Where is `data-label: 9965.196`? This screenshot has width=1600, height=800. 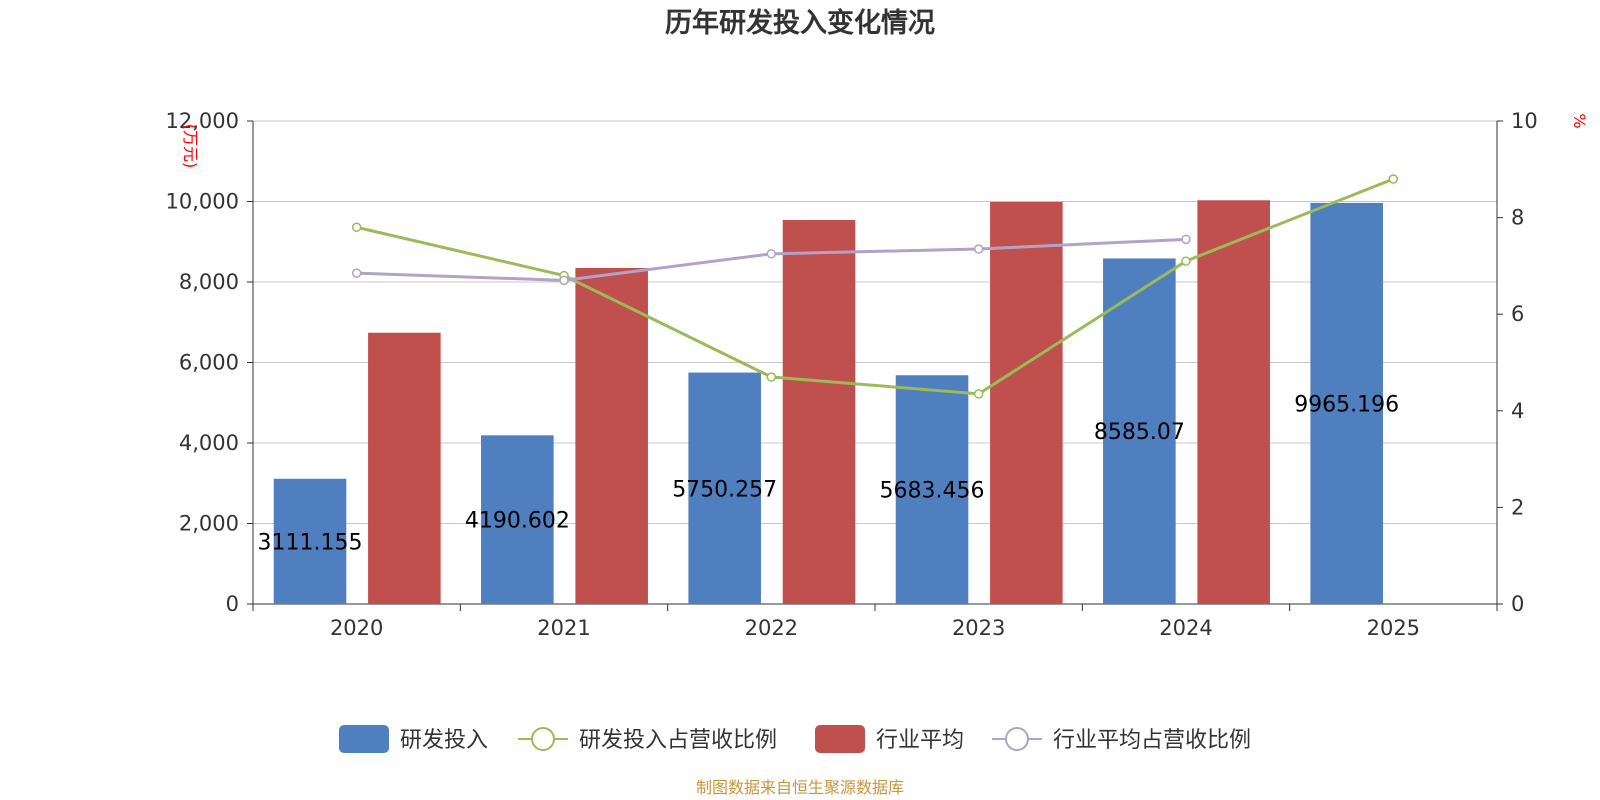 data-label: 9965.196 is located at coordinates (1346, 404).